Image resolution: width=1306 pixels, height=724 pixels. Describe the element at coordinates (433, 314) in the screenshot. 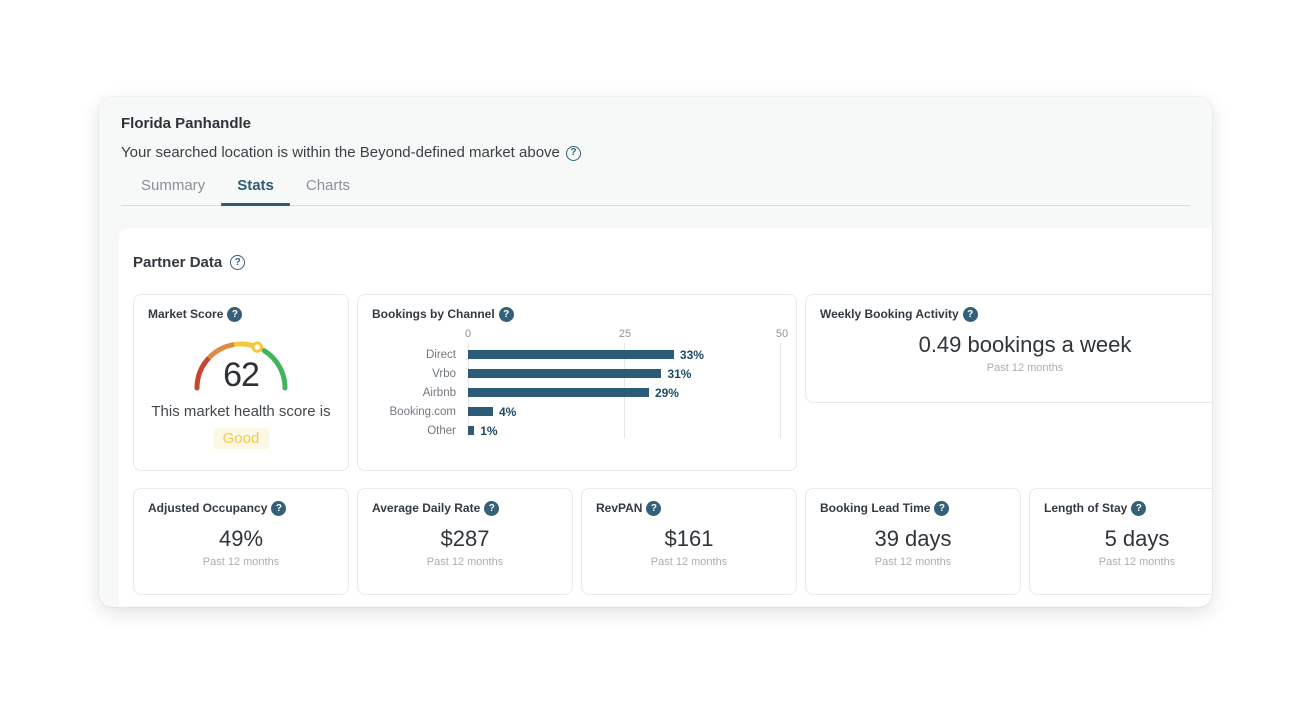

I see `card-title-text: Bookings by Channel` at that location.